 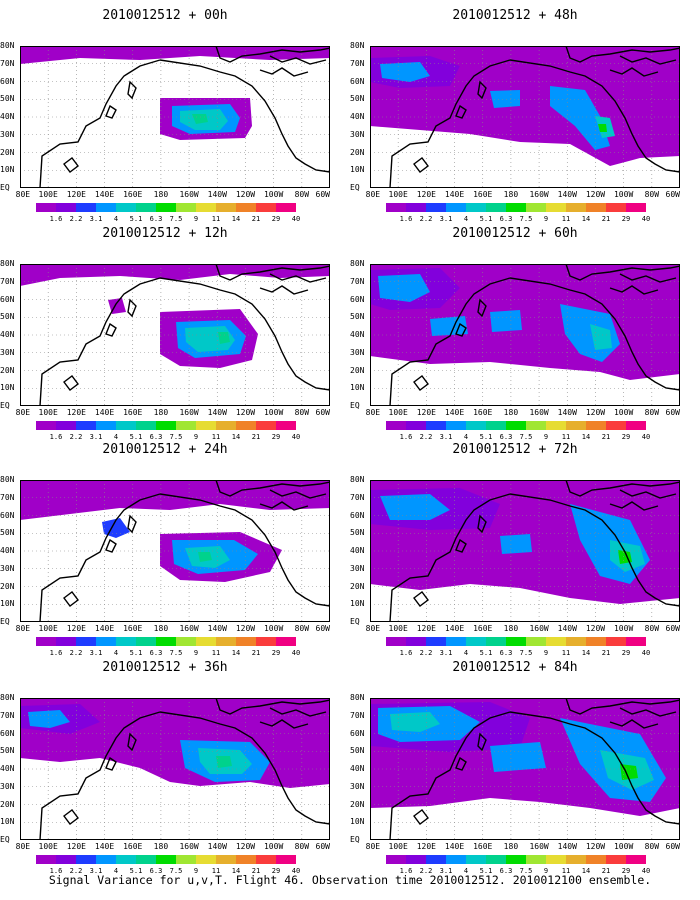 I want to click on latitude-label: 10N, so click(x=357, y=388).